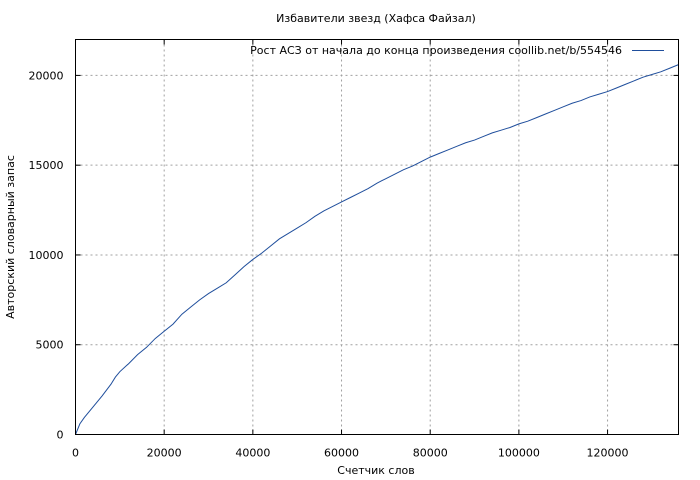 This screenshot has width=700, height=480. I want to click on x-tick-label: 20000, so click(164, 453).